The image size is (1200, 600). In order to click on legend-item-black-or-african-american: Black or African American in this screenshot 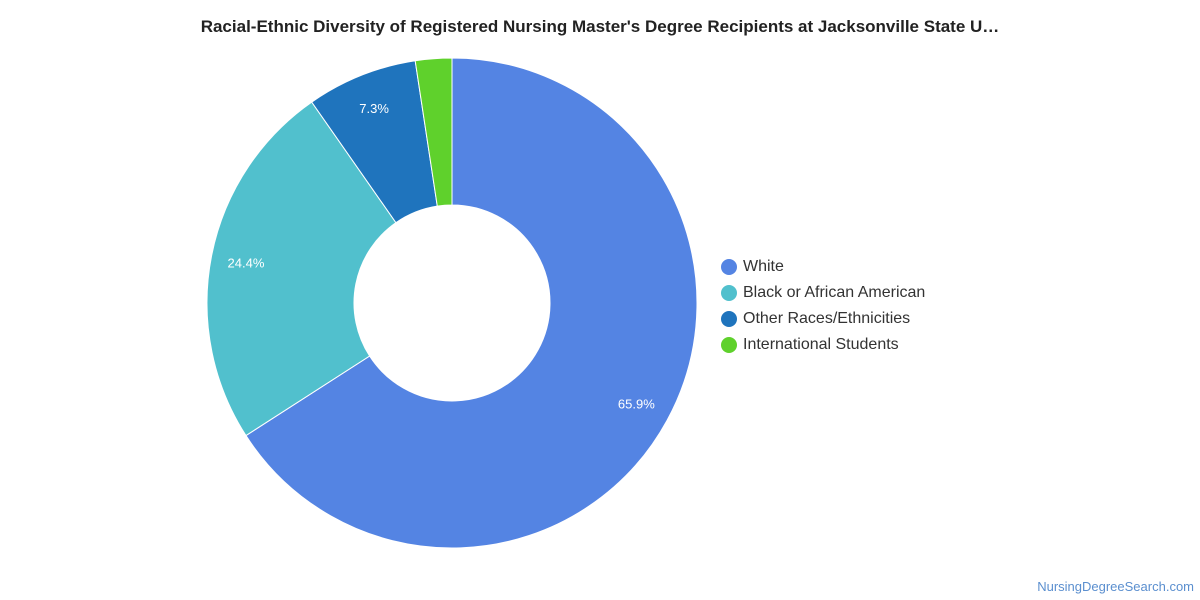, I will do `click(823, 293)`.